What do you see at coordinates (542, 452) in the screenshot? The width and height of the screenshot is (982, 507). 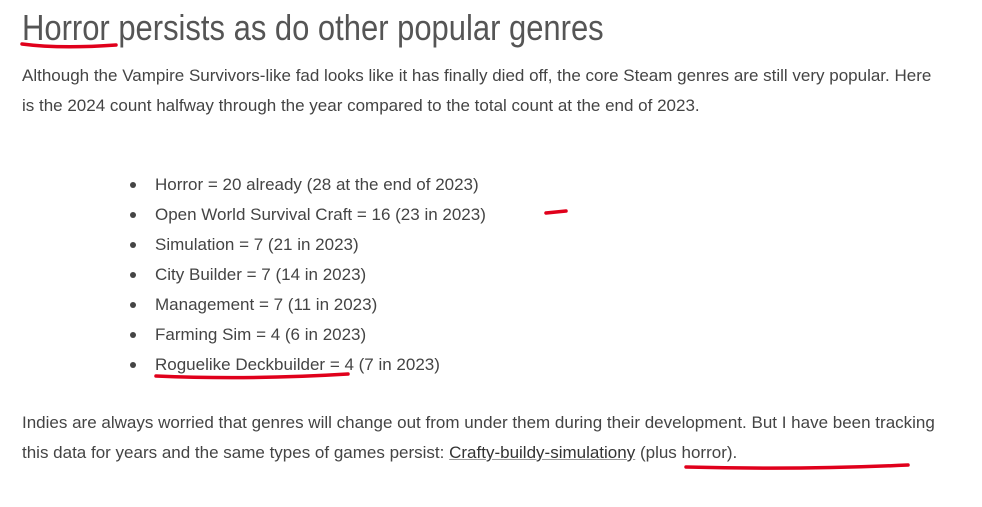 I see `link: Crafty-buildy-simulationy` at bounding box center [542, 452].